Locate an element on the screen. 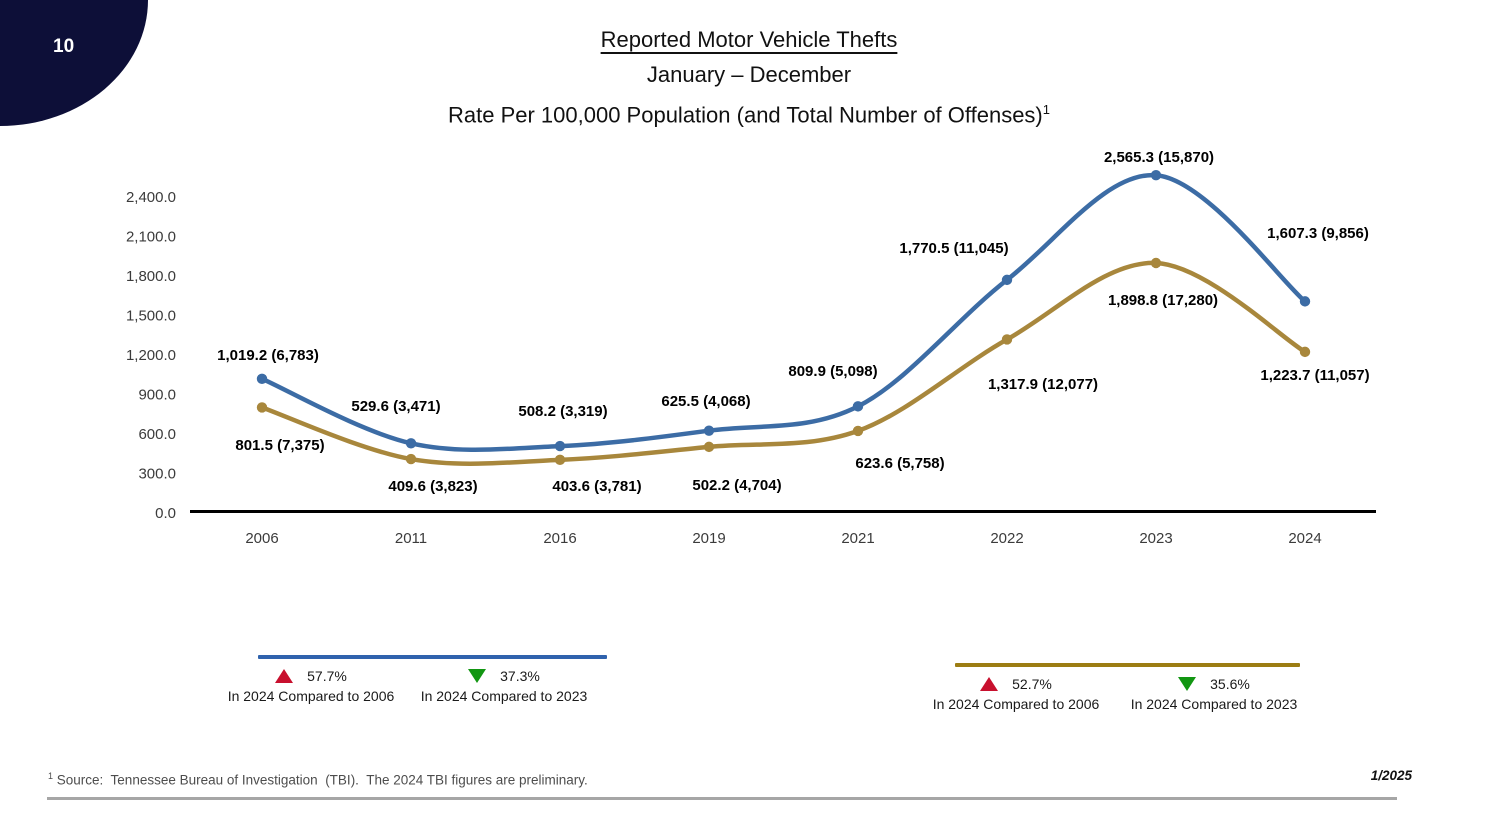  data-point-label: 409.6 (3,823) is located at coordinates (432, 486).